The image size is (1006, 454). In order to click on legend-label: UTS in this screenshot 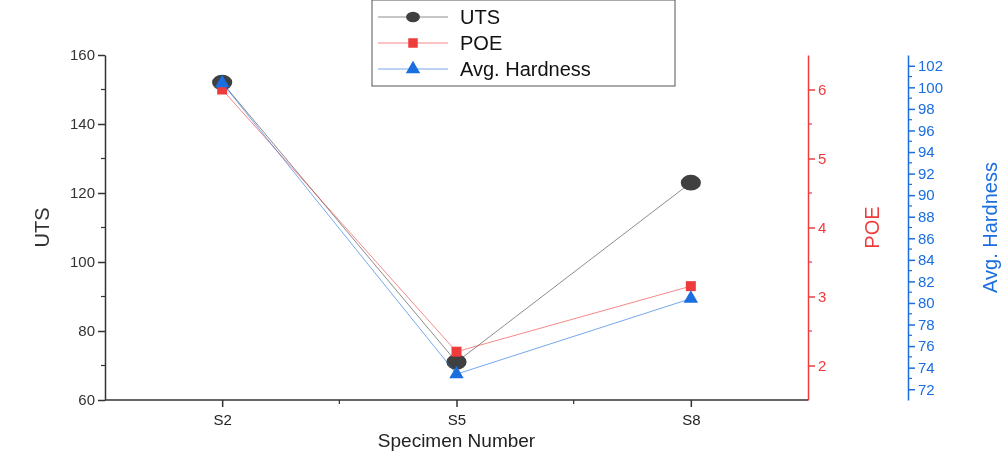, I will do `click(480, 17)`.